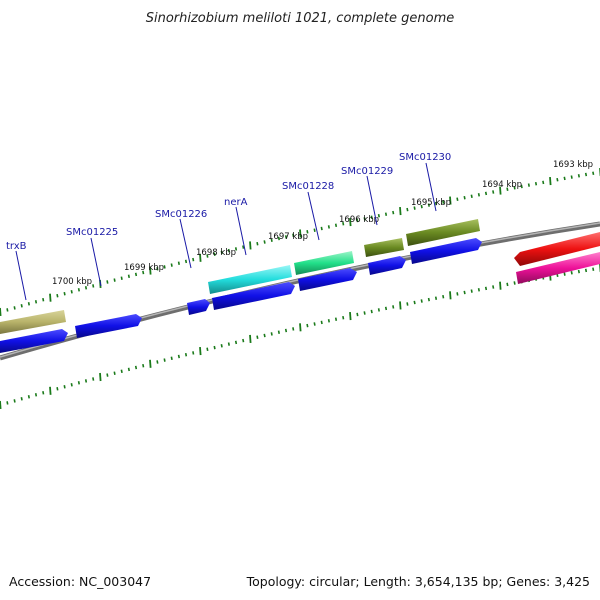 The width and height of the screenshot is (600, 600). Describe the element at coordinates (250, 279) in the screenshot. I see `gene-bar-nera` at that location.